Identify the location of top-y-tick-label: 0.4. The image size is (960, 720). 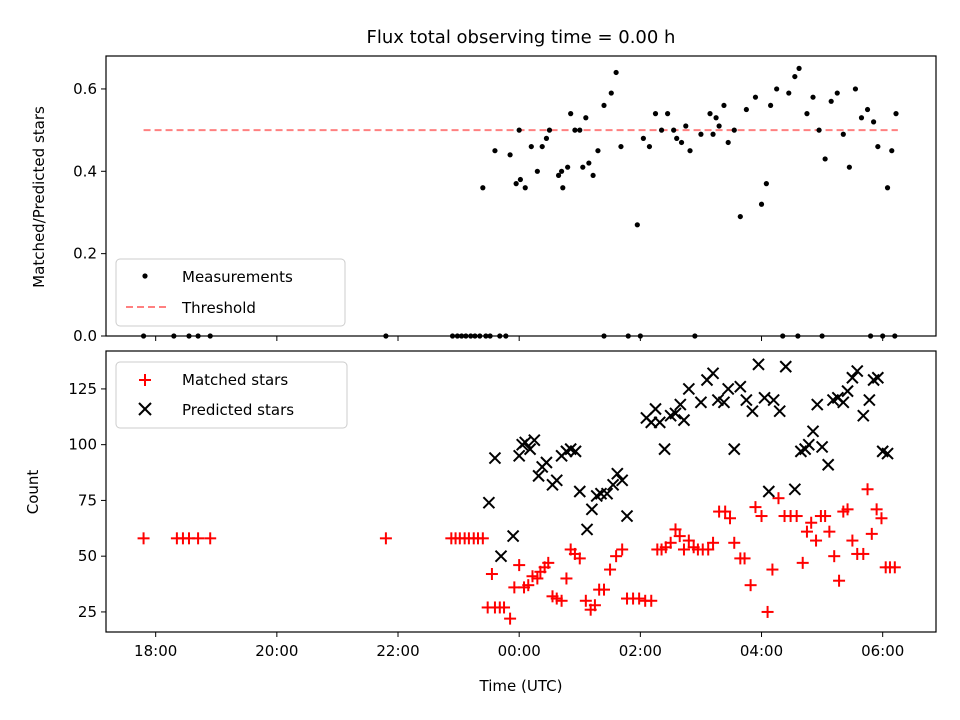
(85, 171).